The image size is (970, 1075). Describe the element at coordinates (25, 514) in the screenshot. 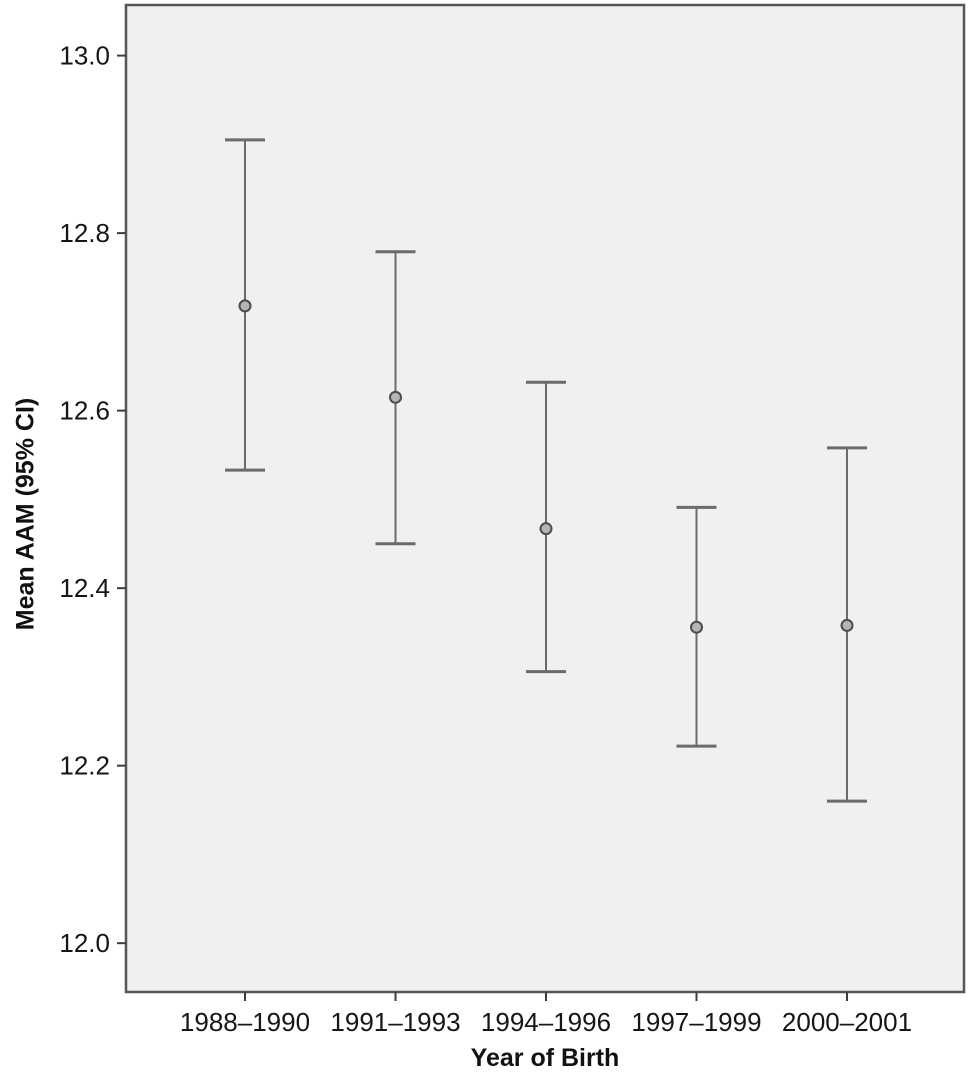

I see `y-axis-title: Mean AAM (95% CI)` at that location.